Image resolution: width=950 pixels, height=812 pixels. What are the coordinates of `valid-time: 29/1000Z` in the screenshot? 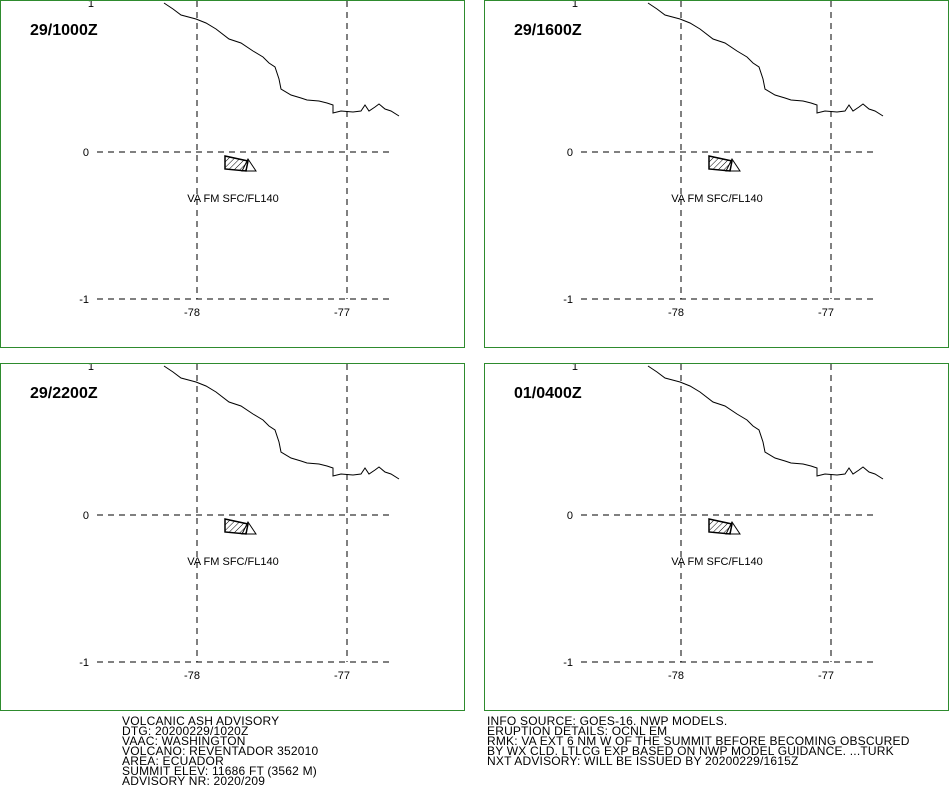 It's located at (64, 30).